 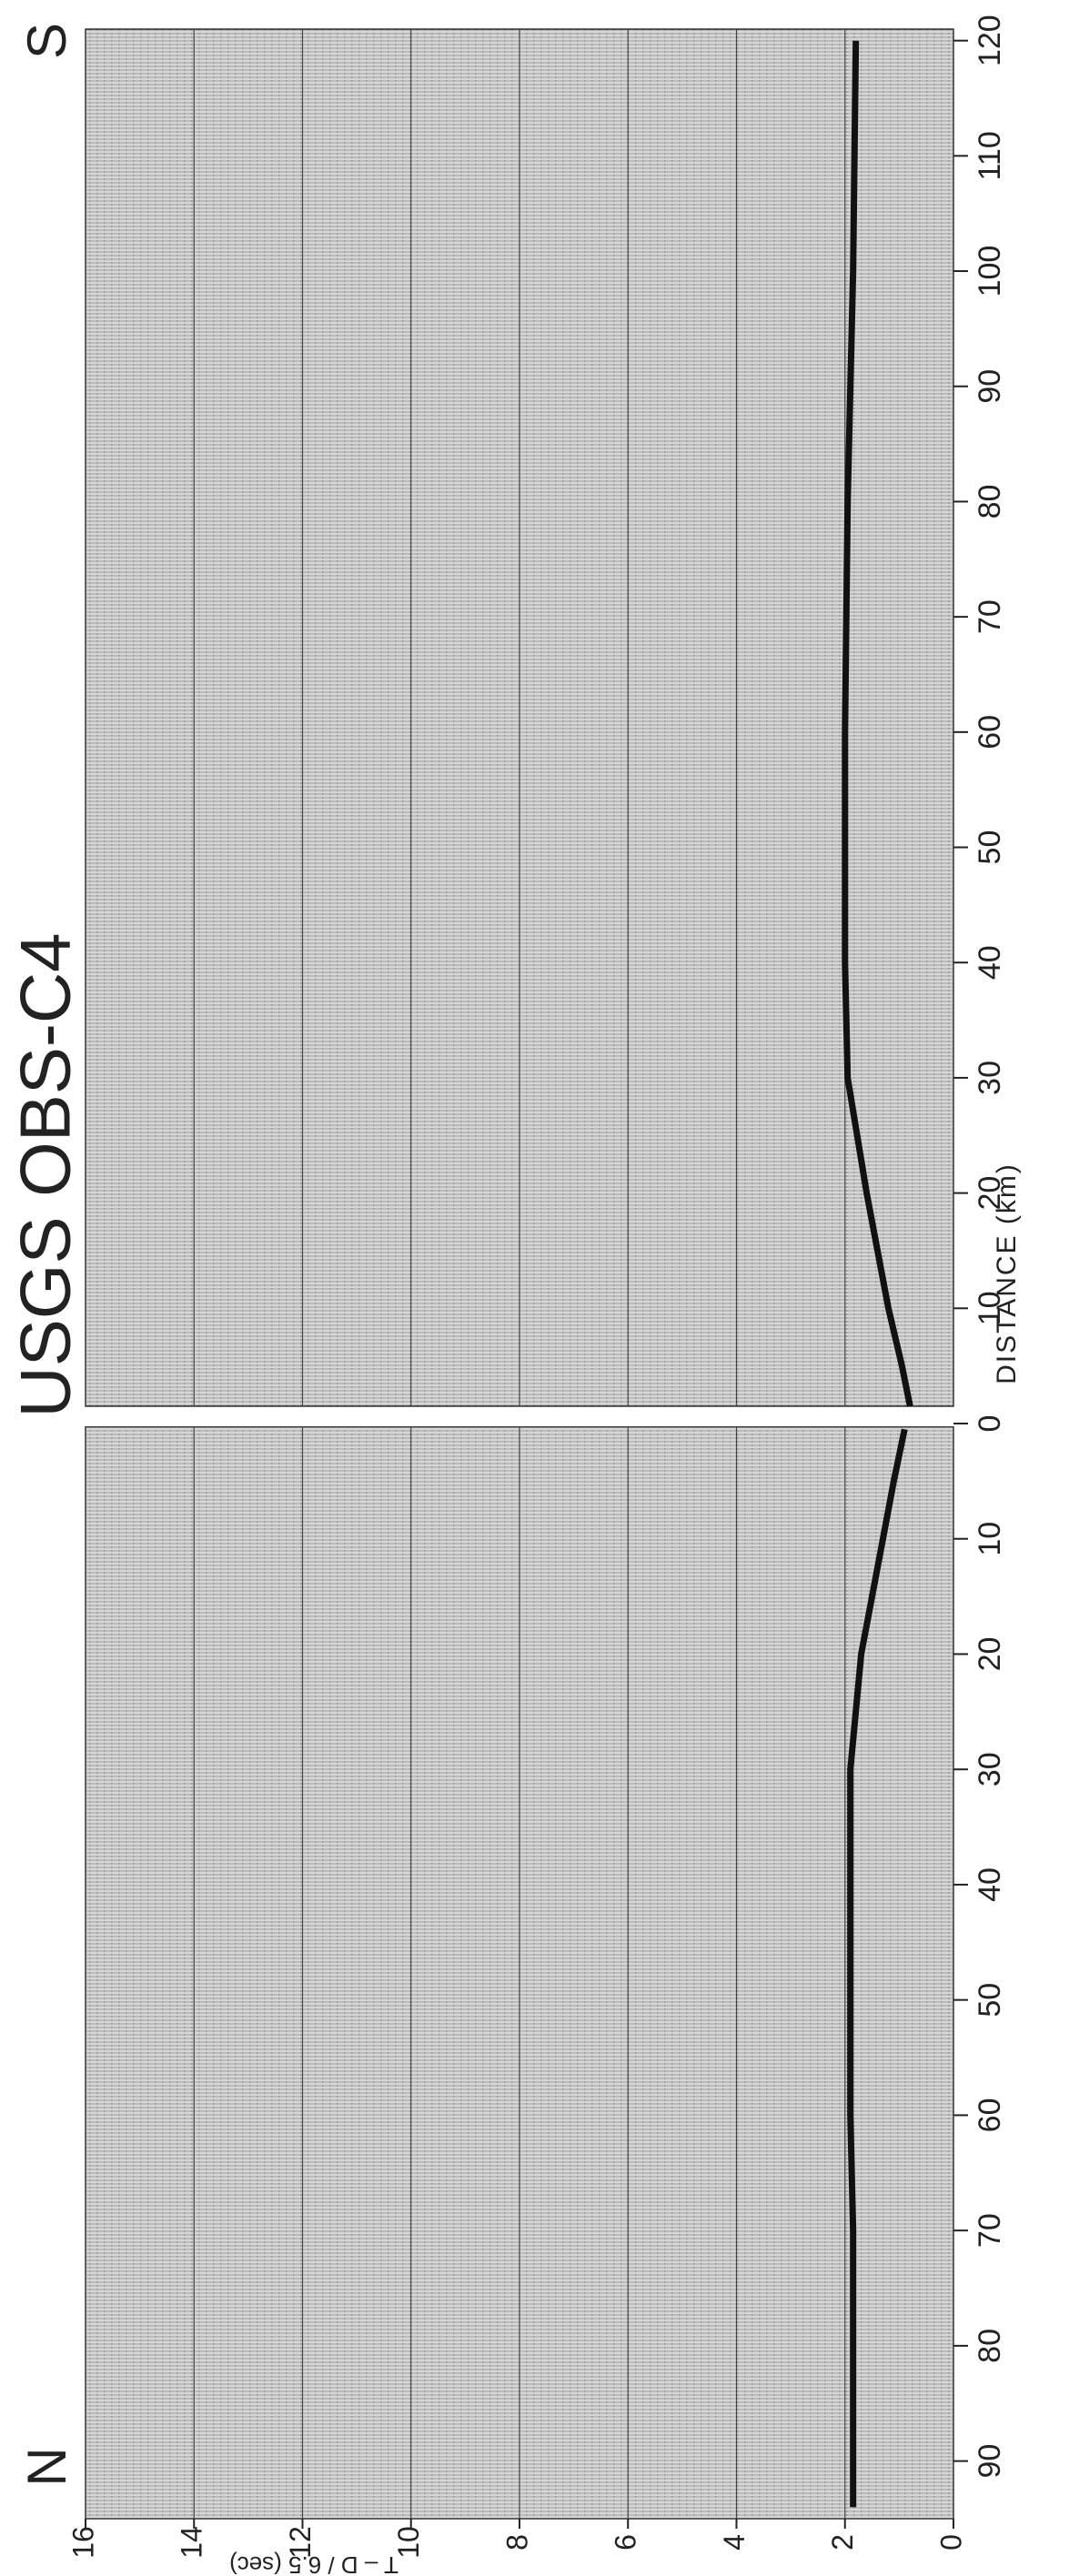 What do you see at coordinates (1007, 1273) in the screenshot?
I see `x-axis-label: DISTANCE (km)` at bounding box center [1007, 1273].